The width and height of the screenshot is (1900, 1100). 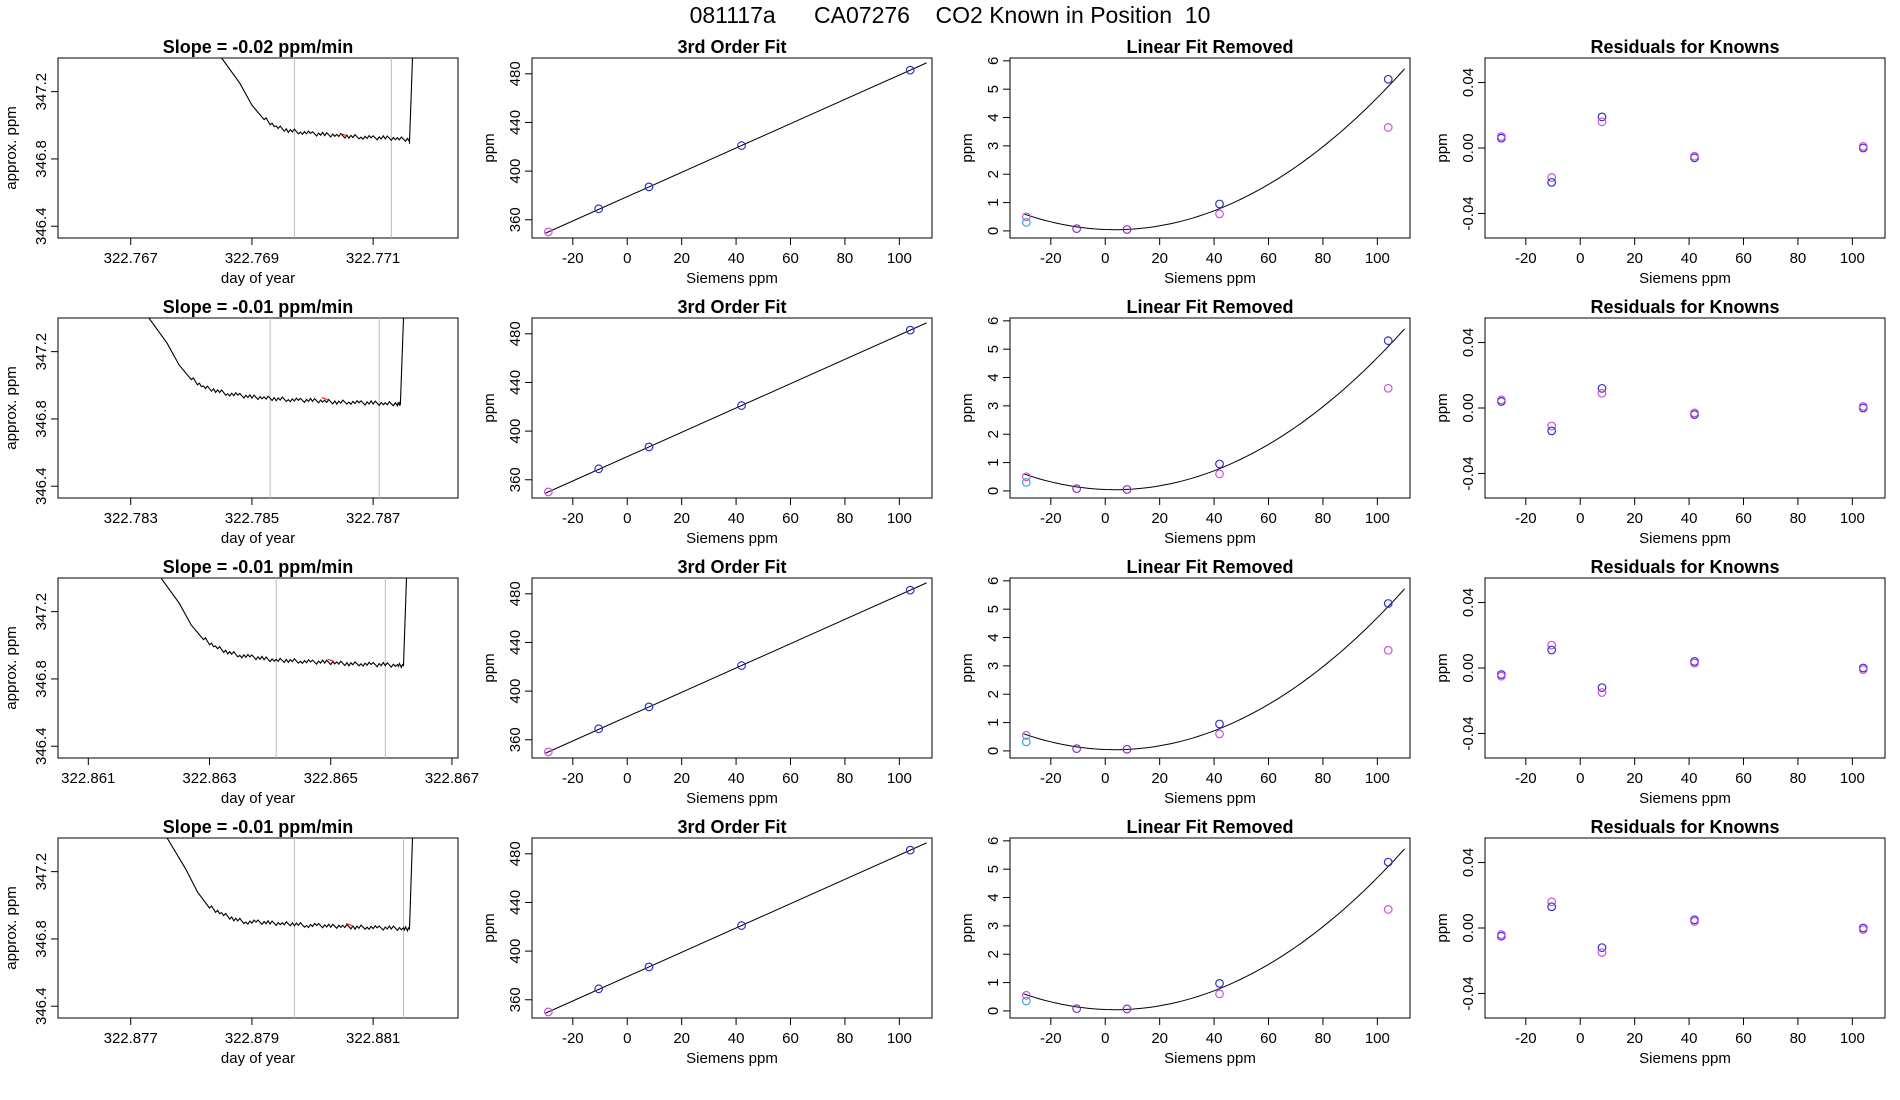 I want to click on y-tick-label: 0, so click(x=993, y=751).